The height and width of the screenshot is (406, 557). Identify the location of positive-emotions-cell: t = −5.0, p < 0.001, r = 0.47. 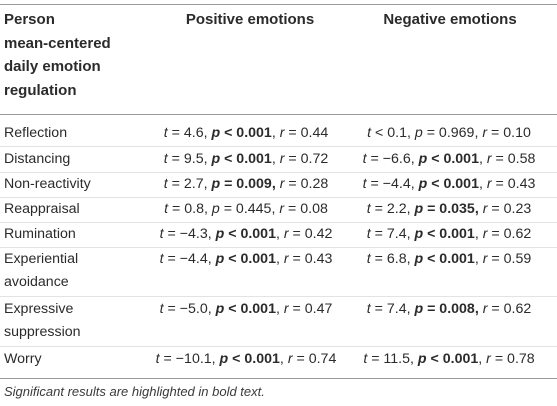
(246, 309).